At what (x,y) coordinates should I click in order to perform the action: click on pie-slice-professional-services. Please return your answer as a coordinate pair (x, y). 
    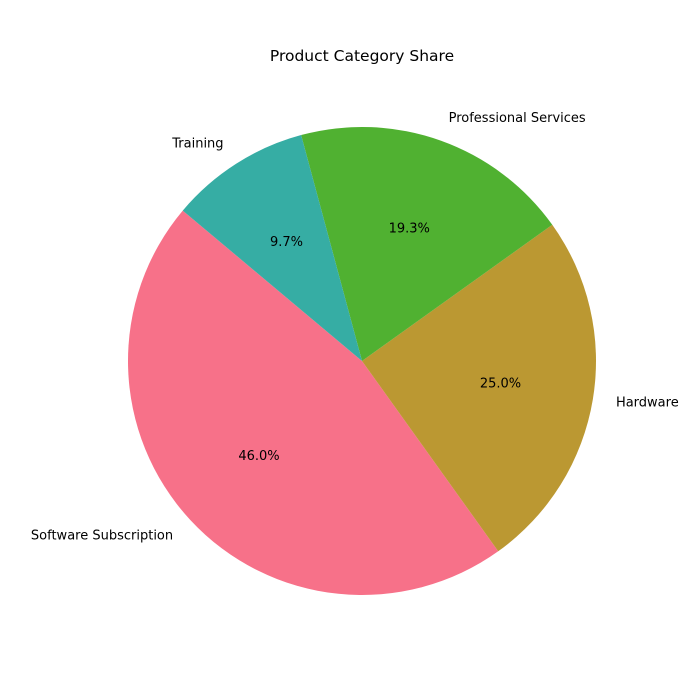
    Looking at the image, I should click on (427, 243).